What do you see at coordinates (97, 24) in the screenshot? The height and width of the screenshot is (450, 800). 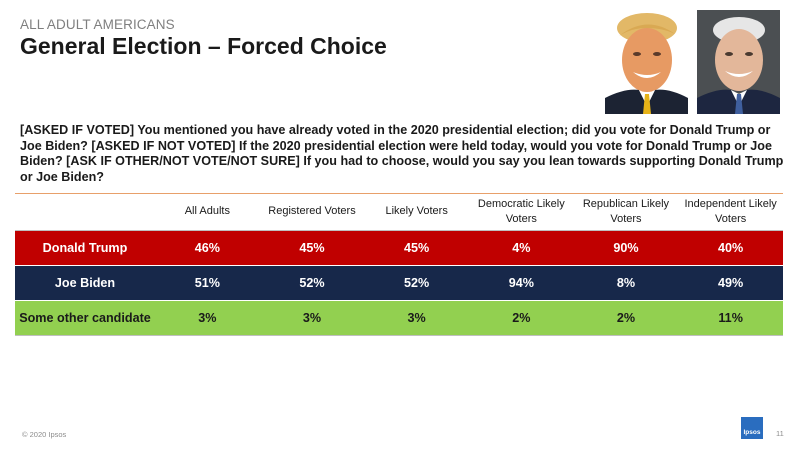 I see `slide-subtitle: ALL ADULT AMERICANS` at bounding box center [97, 24].